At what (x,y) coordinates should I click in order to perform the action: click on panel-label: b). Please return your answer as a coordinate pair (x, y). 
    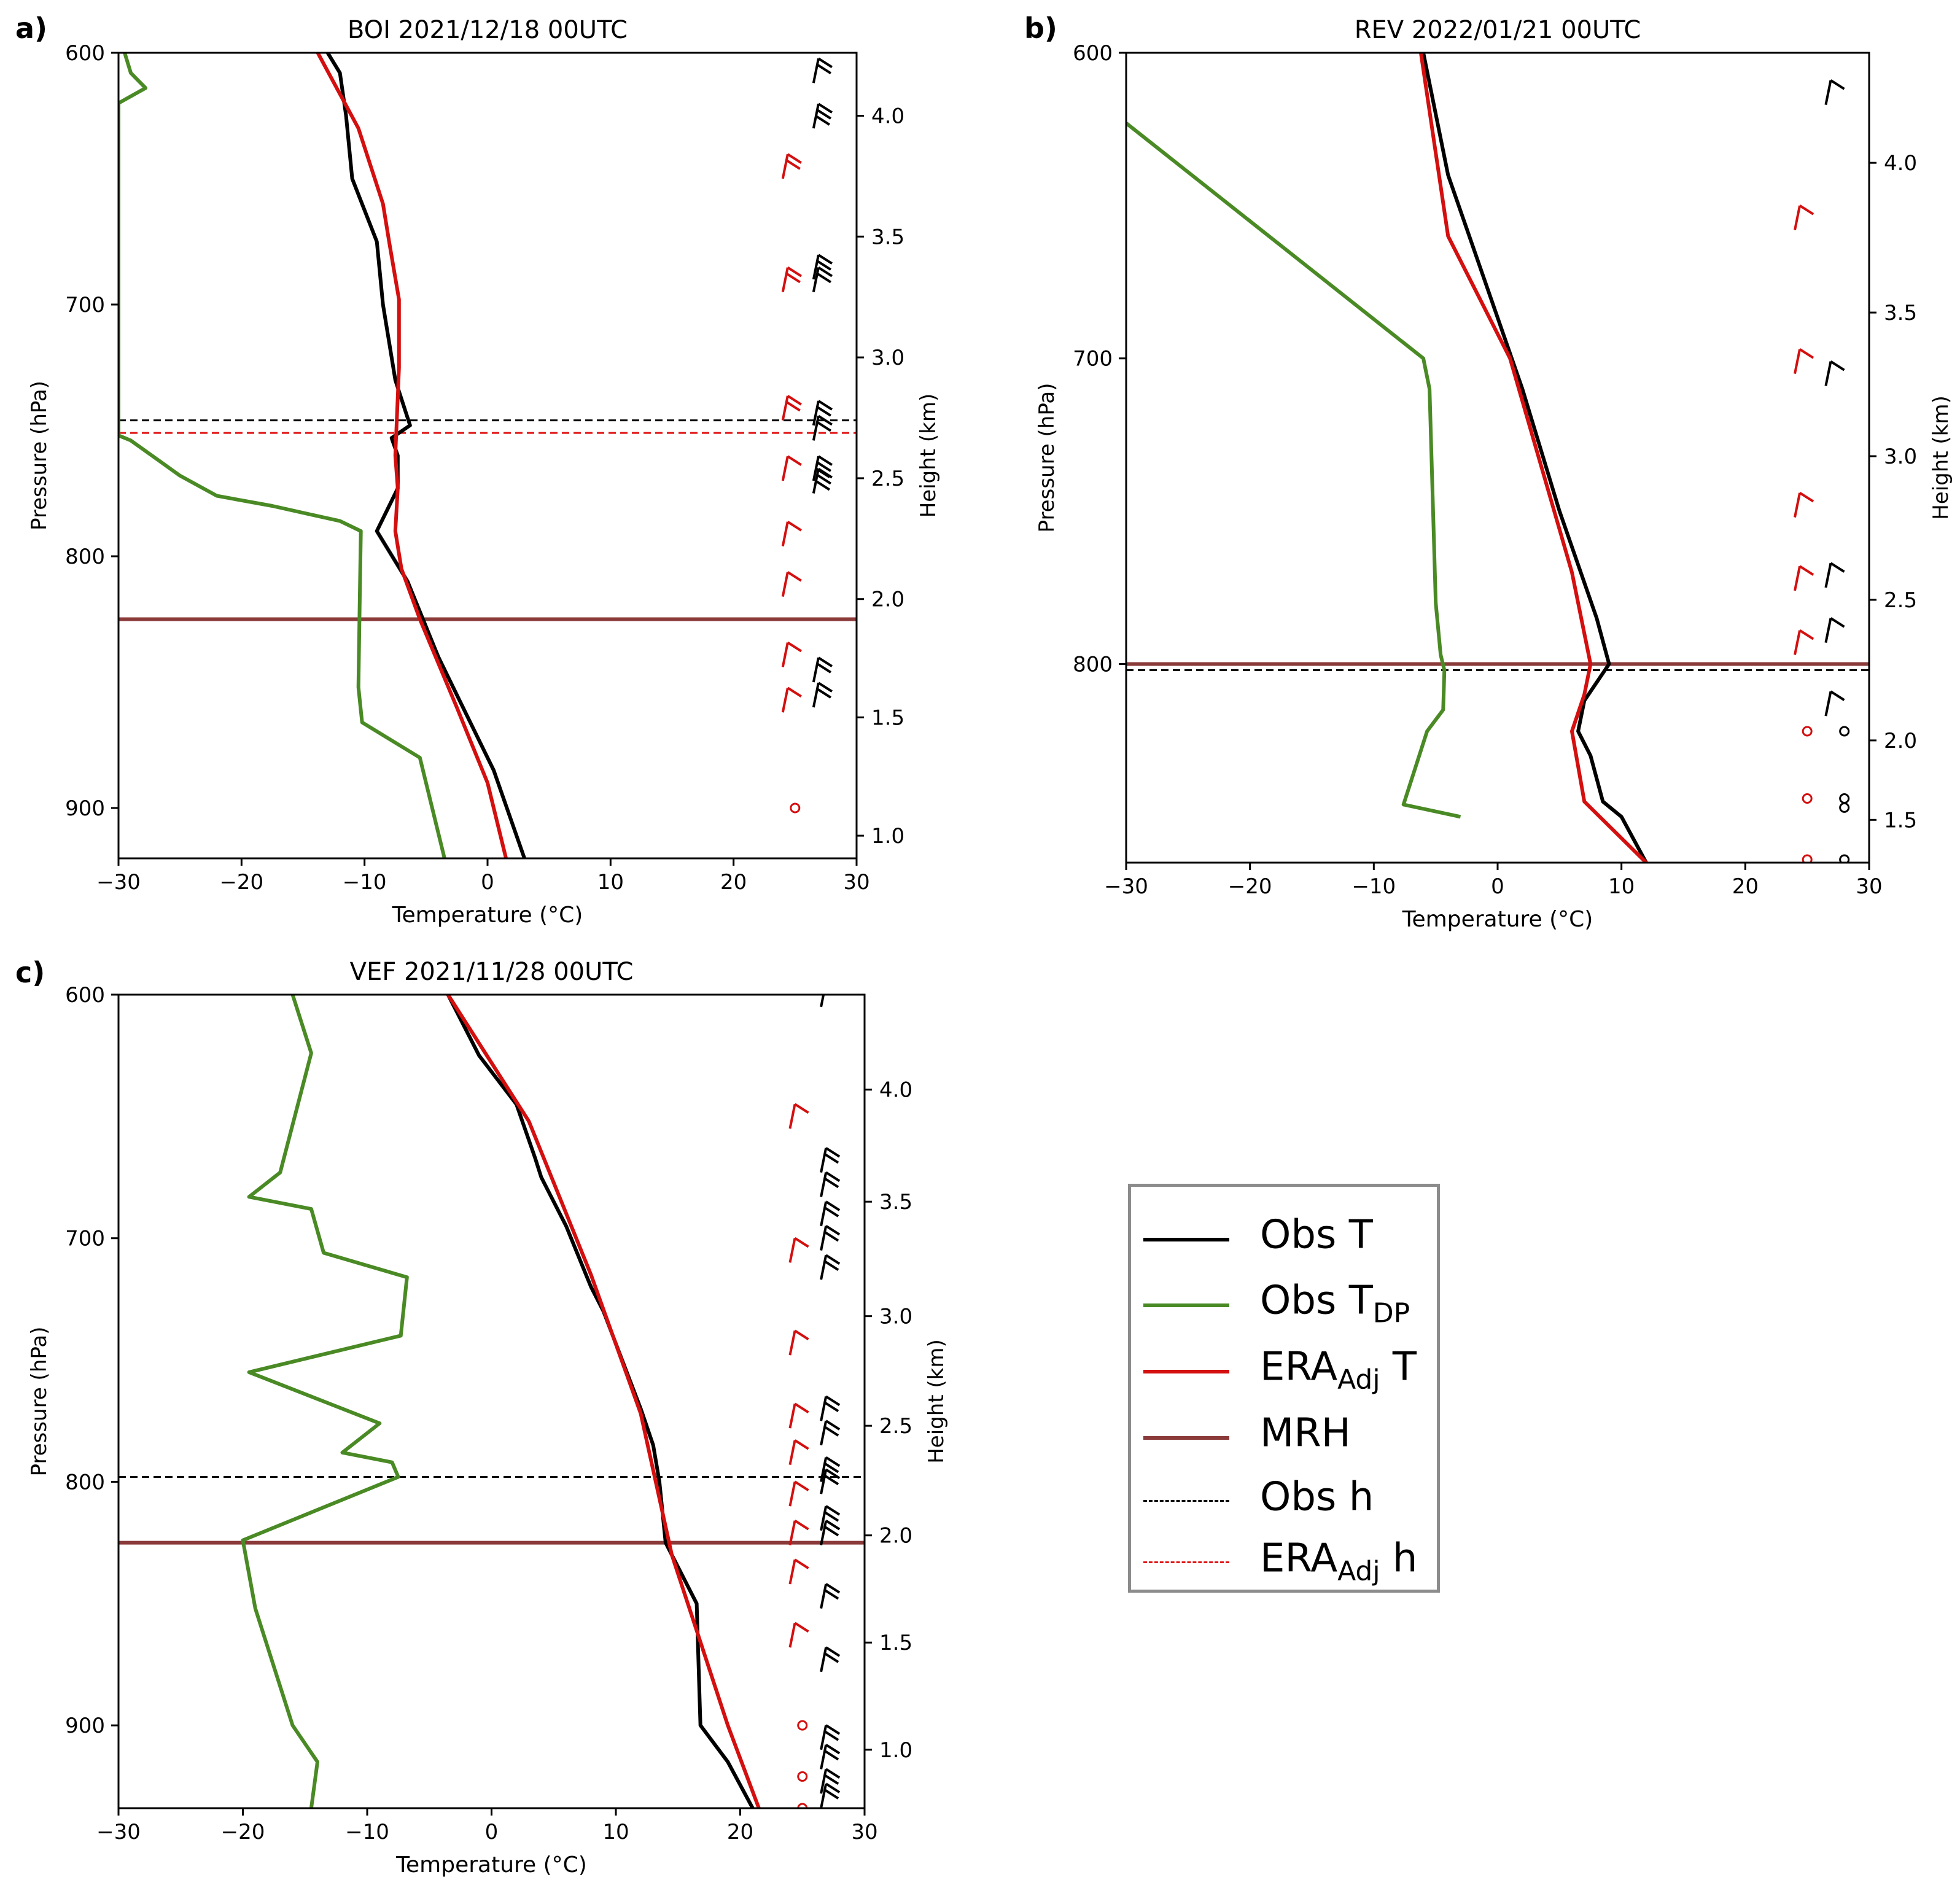
    Looking at the image, I should click on (1040, 28).